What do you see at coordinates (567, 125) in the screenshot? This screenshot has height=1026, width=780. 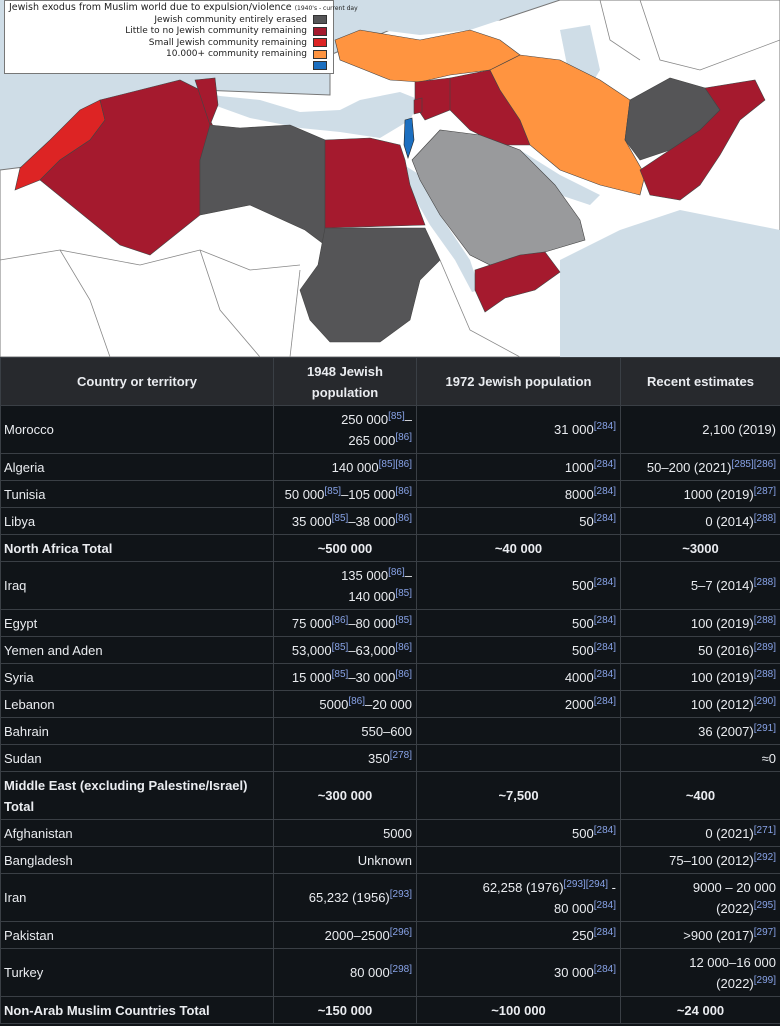 I see `country-iran` at bounding box center [567, 125].